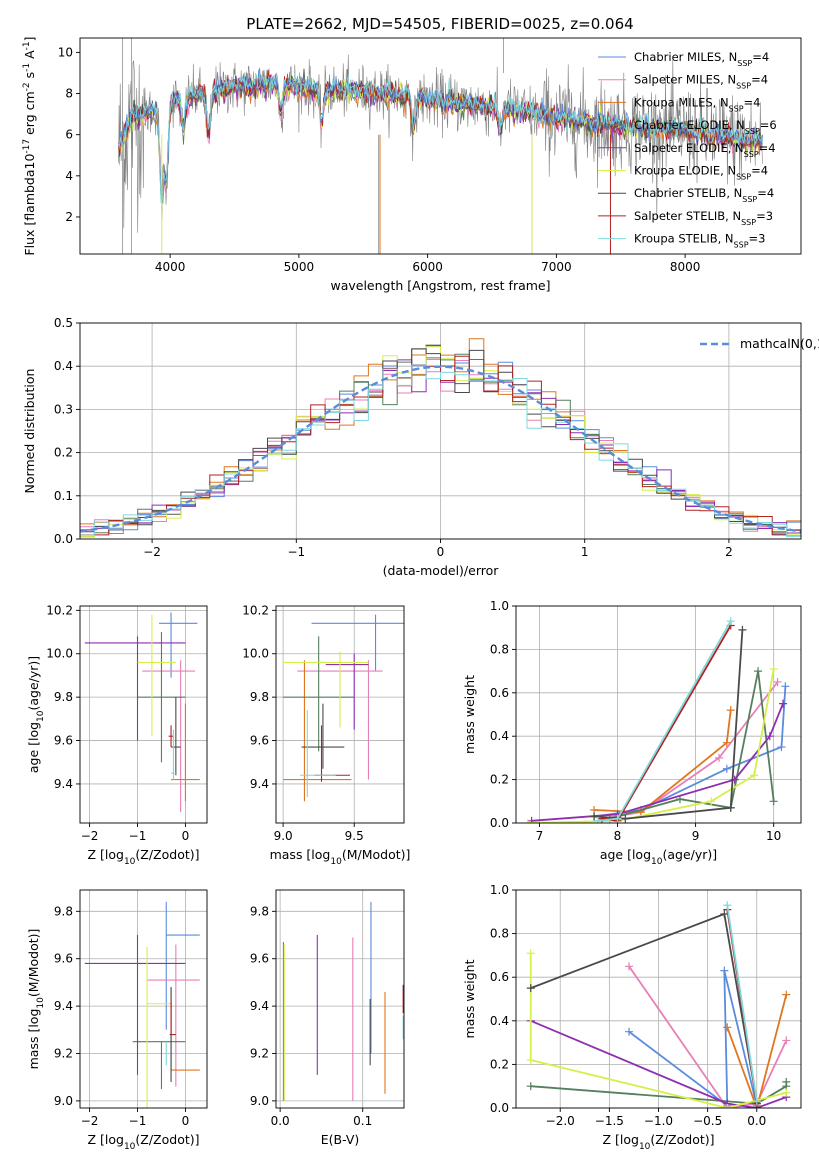 This screenshot has height=1170, width=819. I want to click on label-fragment: (age/yr)], so click(689, 854).